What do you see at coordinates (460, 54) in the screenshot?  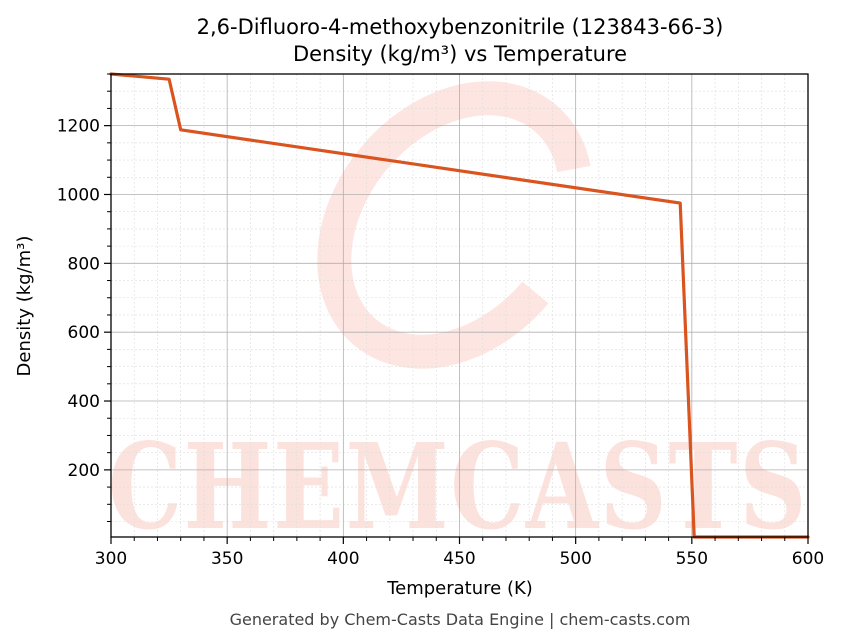 I see `chart-subtitle: Density (kg/m³) vs Temperature` at bounding box center [460, 54].